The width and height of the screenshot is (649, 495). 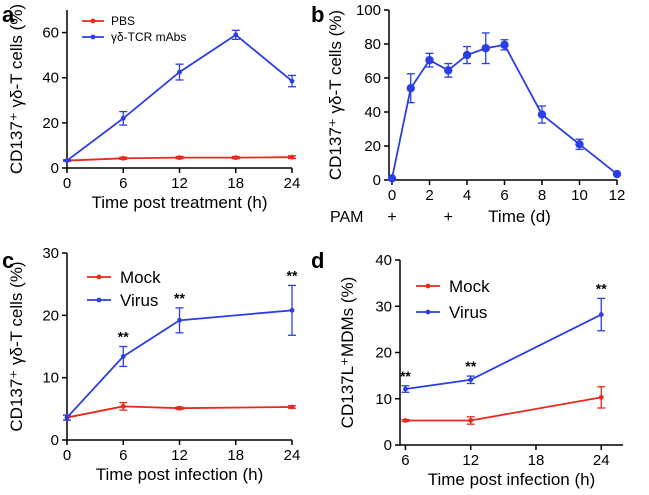 What do you see at coordinates (8, 260) in the screenshot?
I see `panel-letter: c` at bounding box center [8, 260].